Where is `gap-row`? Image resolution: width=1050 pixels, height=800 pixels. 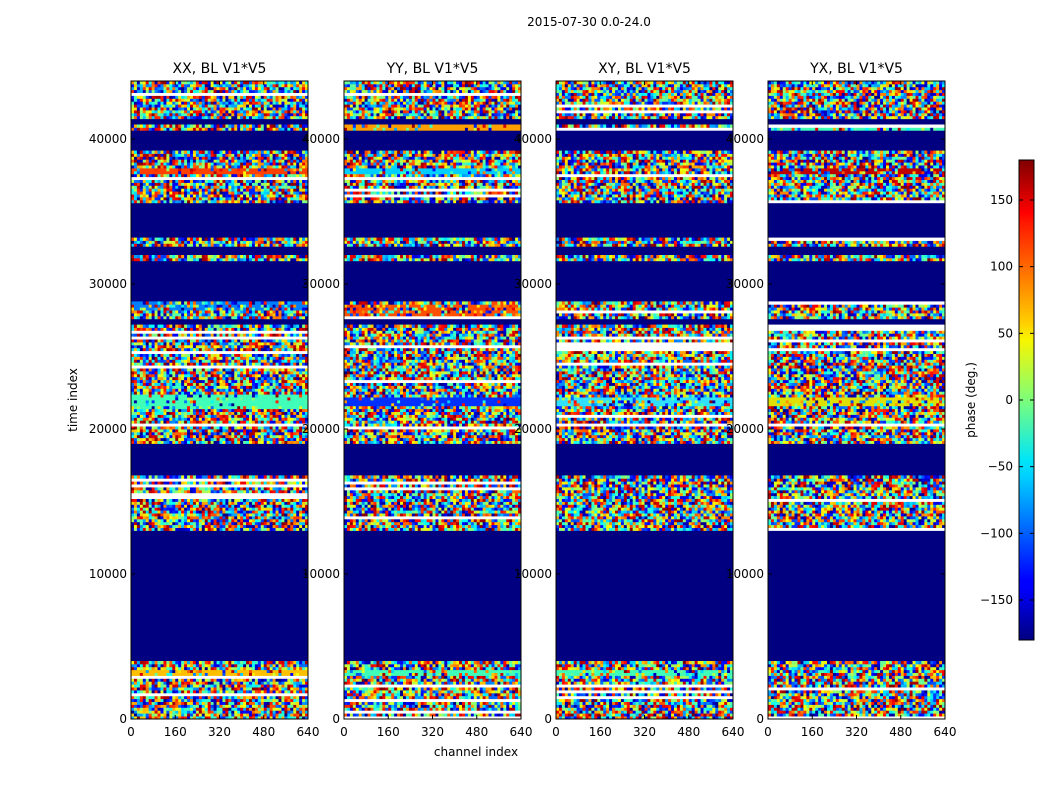 gap-row is located at coordinates (219, 338).